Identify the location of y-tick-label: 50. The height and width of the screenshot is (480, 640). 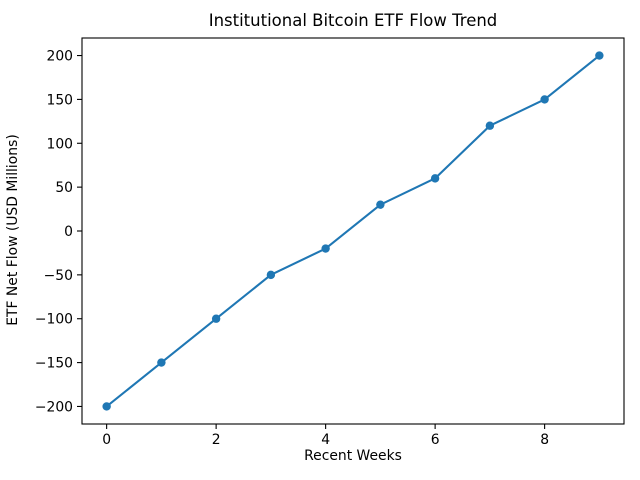
(64, 188).